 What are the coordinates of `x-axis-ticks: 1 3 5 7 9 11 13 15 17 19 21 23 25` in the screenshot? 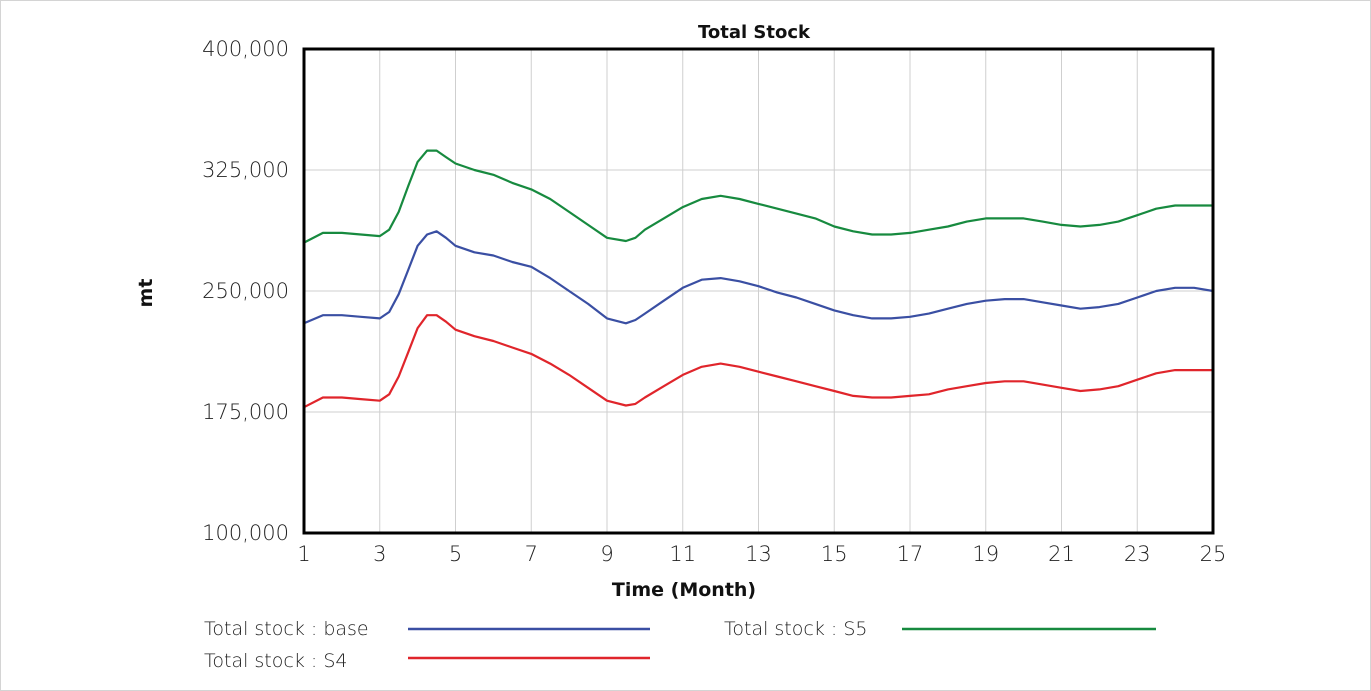 It's located at (761, 554).